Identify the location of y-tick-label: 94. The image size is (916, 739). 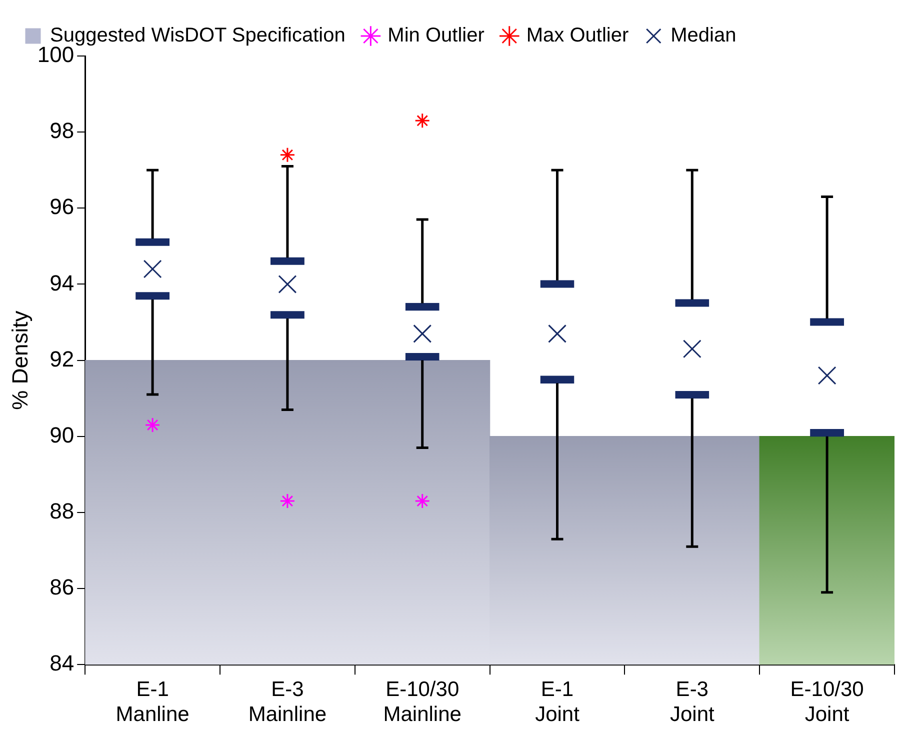
(62, 283).